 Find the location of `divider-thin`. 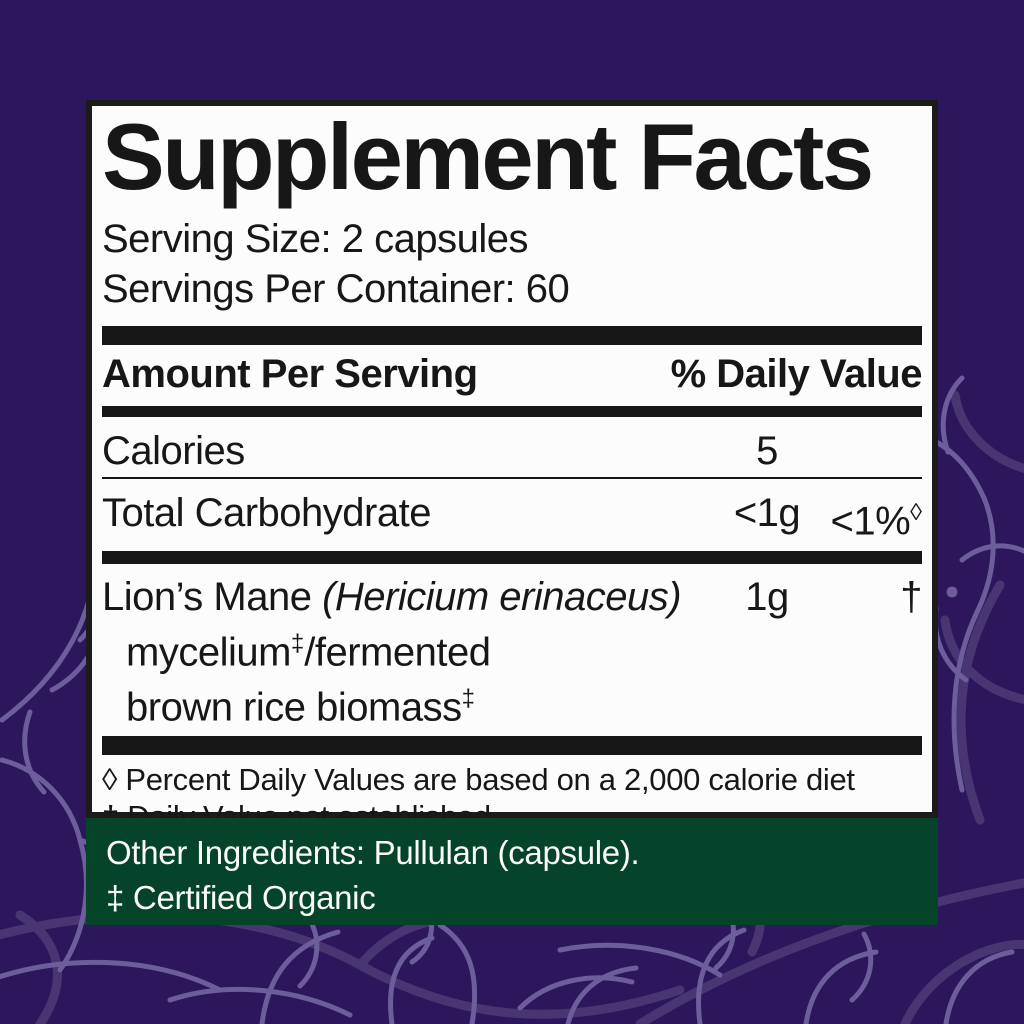

divider-thin is located at coordinates (512, 478).